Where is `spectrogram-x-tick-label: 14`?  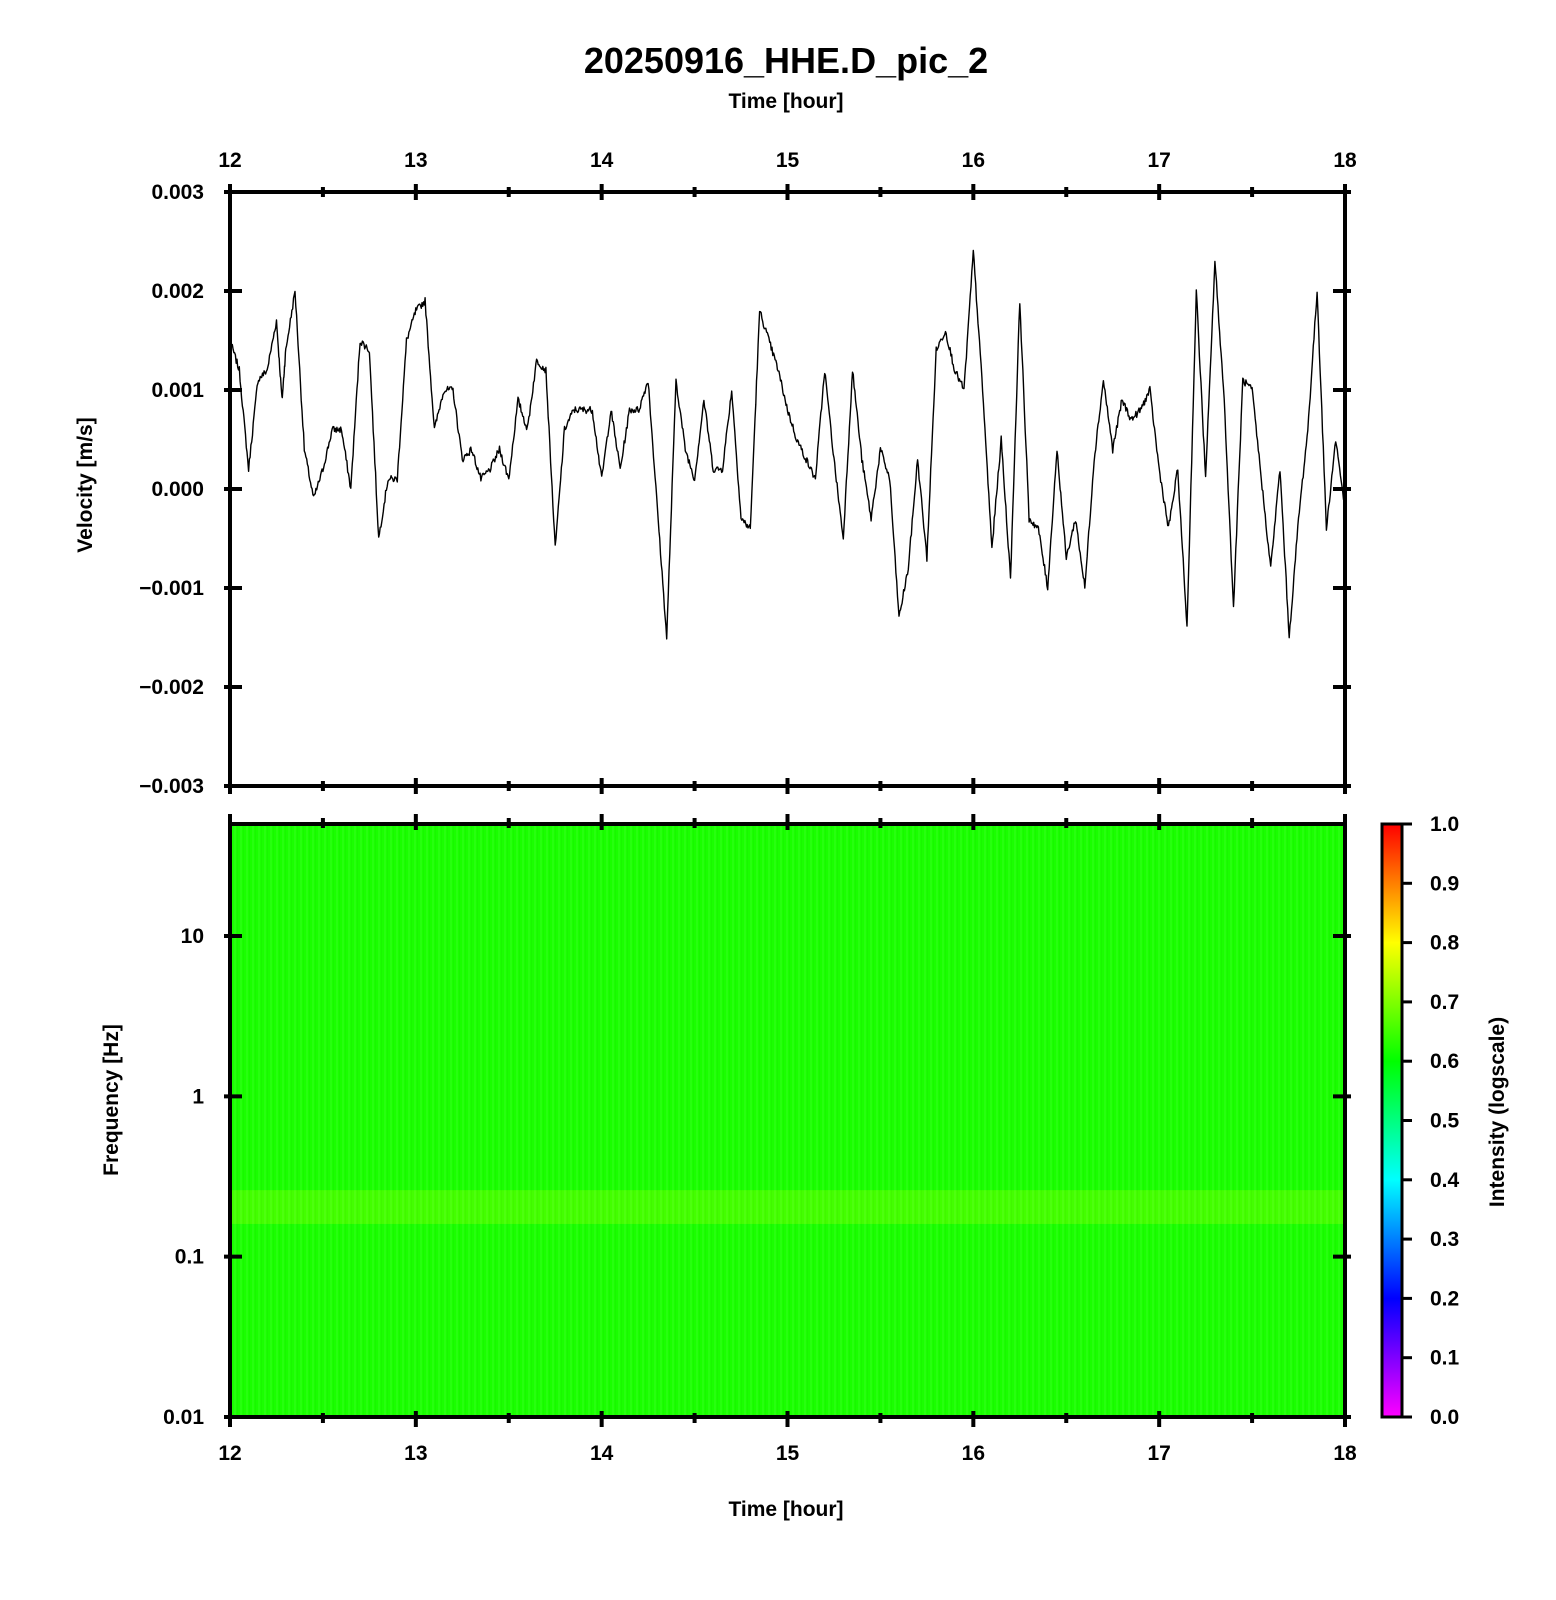 spectrogram-x-tick-label: 14 is located at coordinates (602, 1453).